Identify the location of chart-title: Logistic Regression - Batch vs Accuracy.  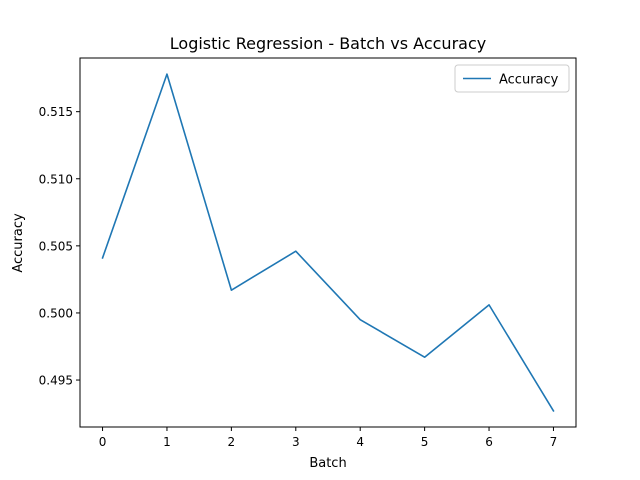
(328, 43).